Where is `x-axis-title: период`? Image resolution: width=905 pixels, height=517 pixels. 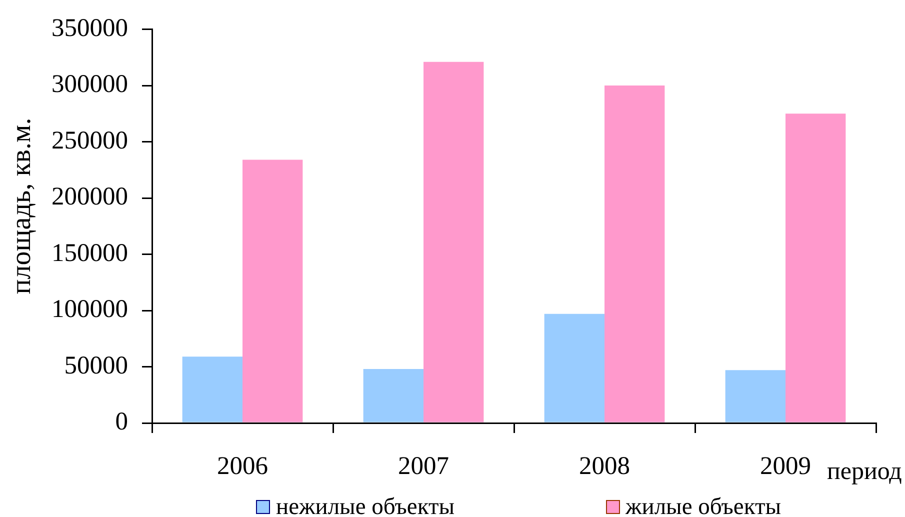
x-axis-title: период is located at coordinates (864, 472).